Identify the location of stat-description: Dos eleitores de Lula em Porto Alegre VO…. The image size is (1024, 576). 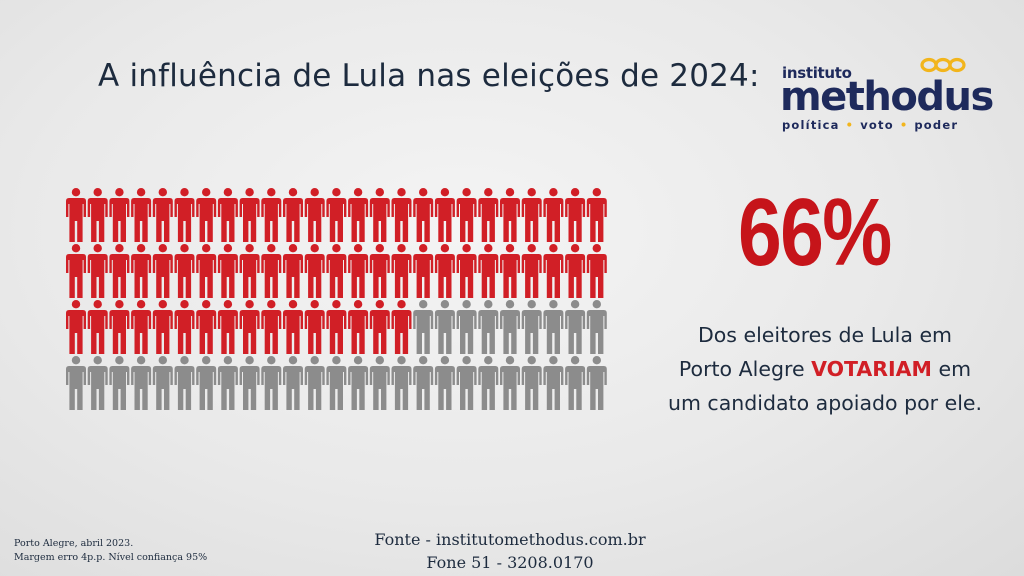
(825, 369).